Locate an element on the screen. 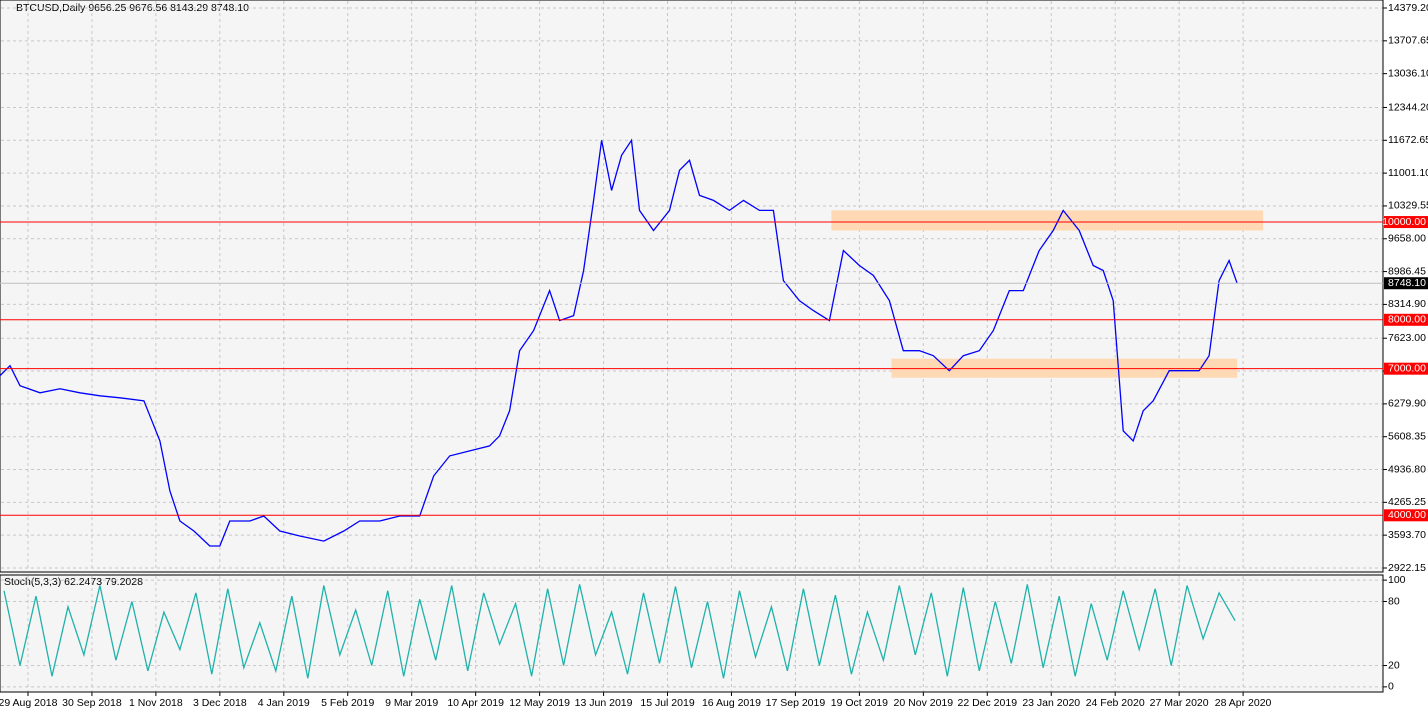 The height and width of the screenshot is (719, 1428). y-tick-label: 11001.10 is located at coordinates (1408, 173).